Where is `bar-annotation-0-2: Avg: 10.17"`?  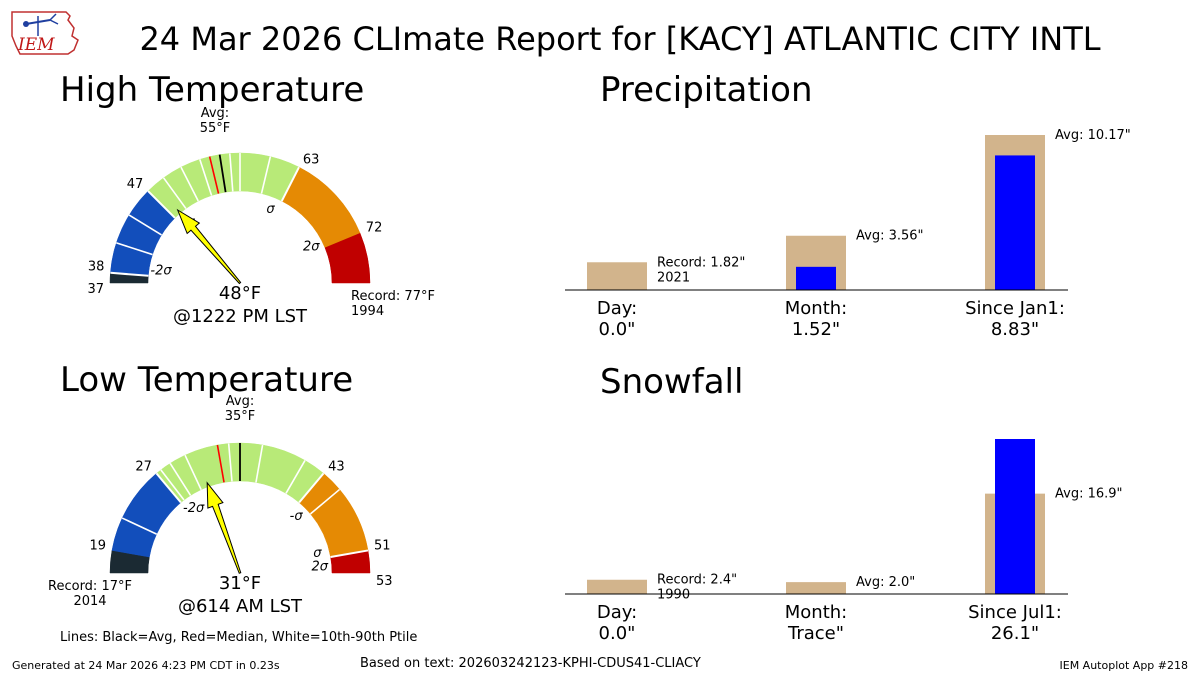
bar-annotation-0-2: Avg: 10.17" is located at coordinates (1093, 135).